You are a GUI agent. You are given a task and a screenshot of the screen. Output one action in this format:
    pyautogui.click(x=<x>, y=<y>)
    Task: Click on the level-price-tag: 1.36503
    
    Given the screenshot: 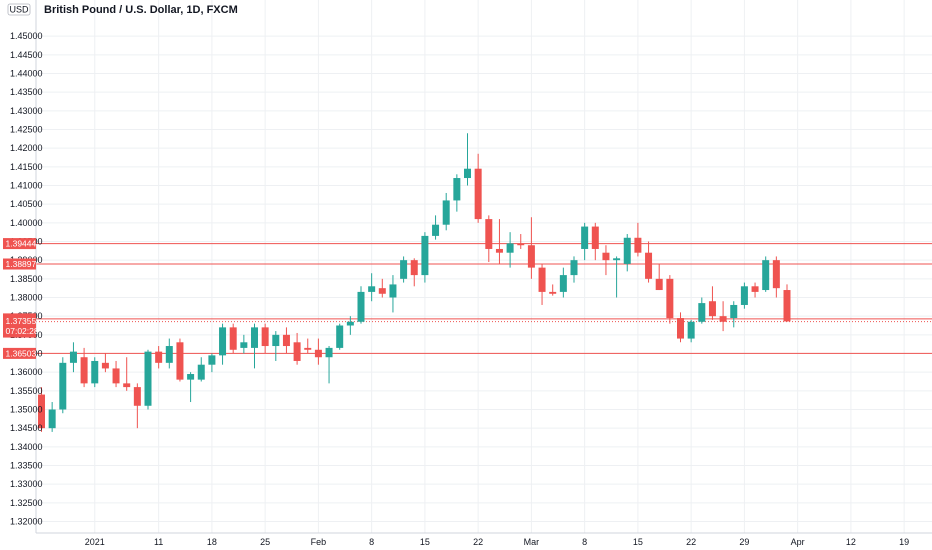 What is the action you would take?
    pyautogui.click(x=19, y=353)
    